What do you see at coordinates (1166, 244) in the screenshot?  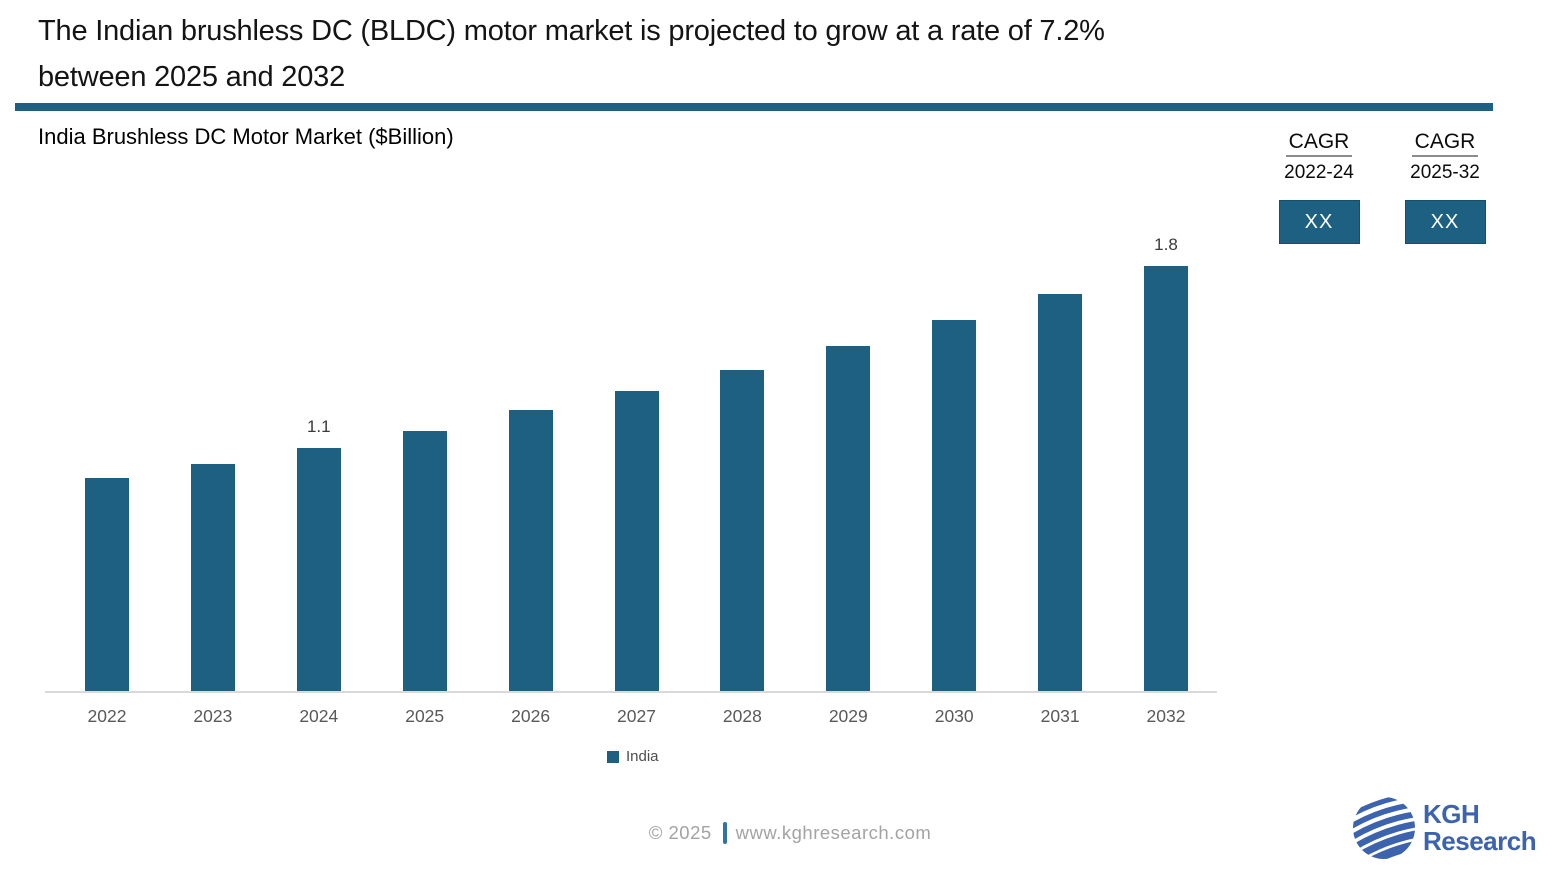 I see `data-label-2032: 1.8` at bounding box center [1166, 244].